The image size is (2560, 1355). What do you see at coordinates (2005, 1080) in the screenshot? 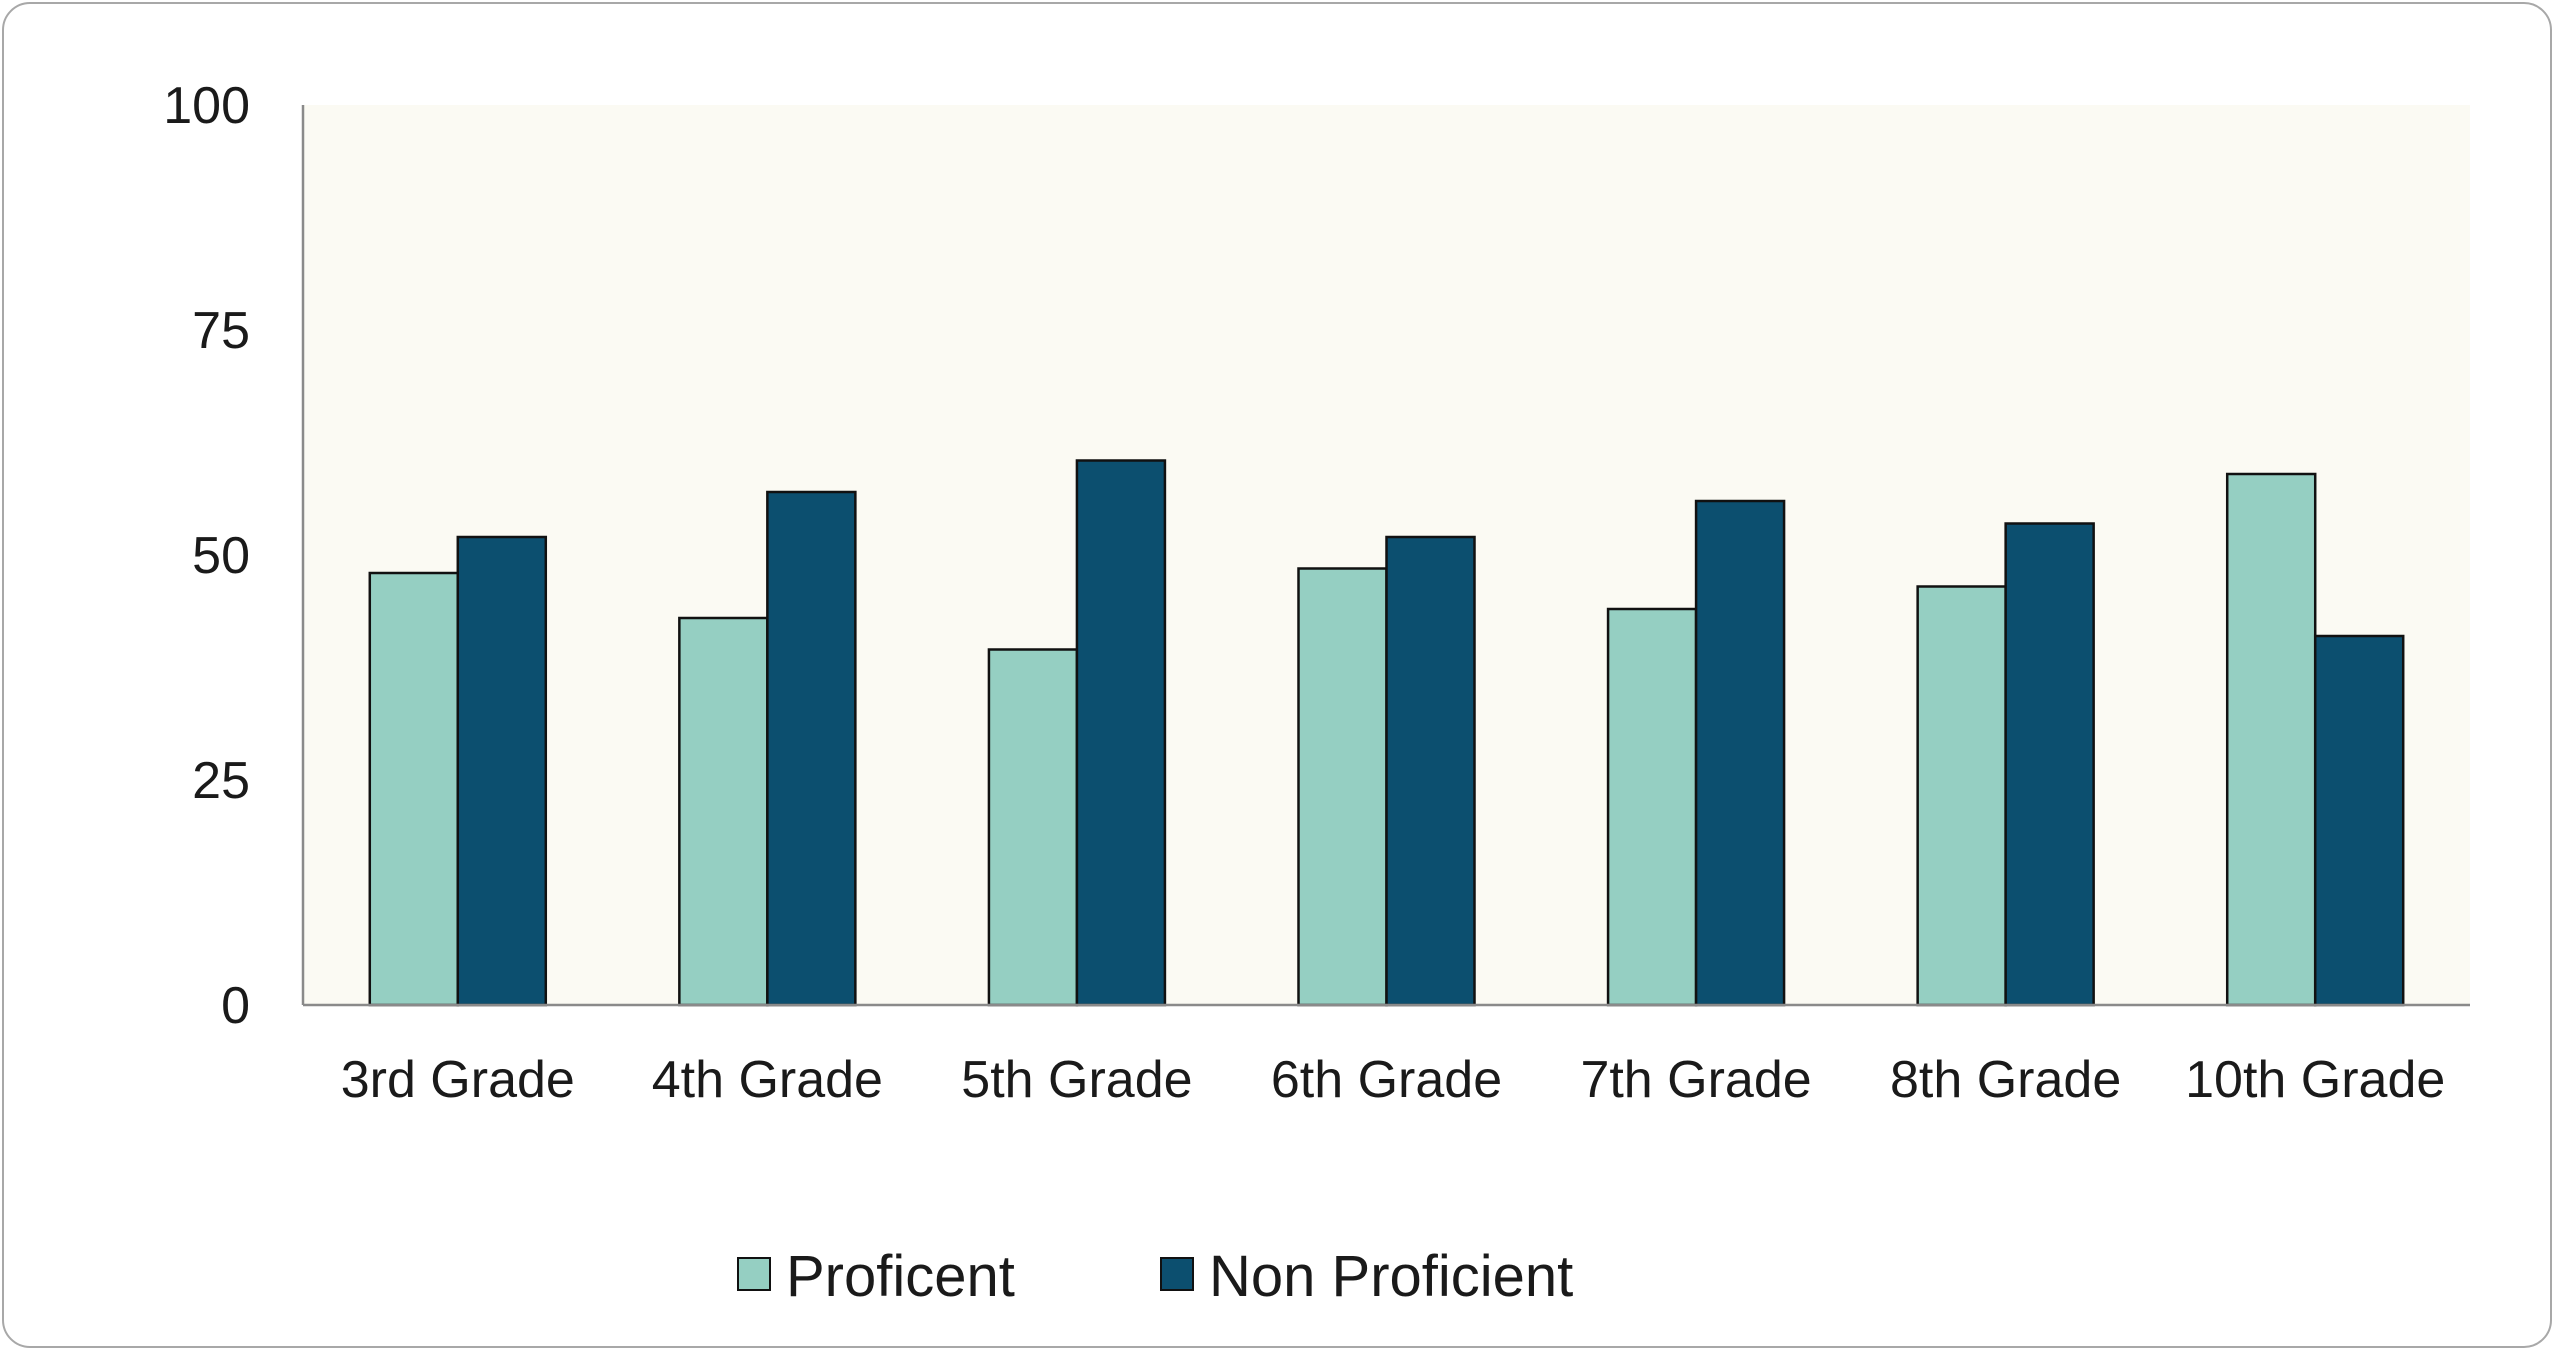
I see `x-tick-label: 8th Grade` at bounding box center [2005, 1080].